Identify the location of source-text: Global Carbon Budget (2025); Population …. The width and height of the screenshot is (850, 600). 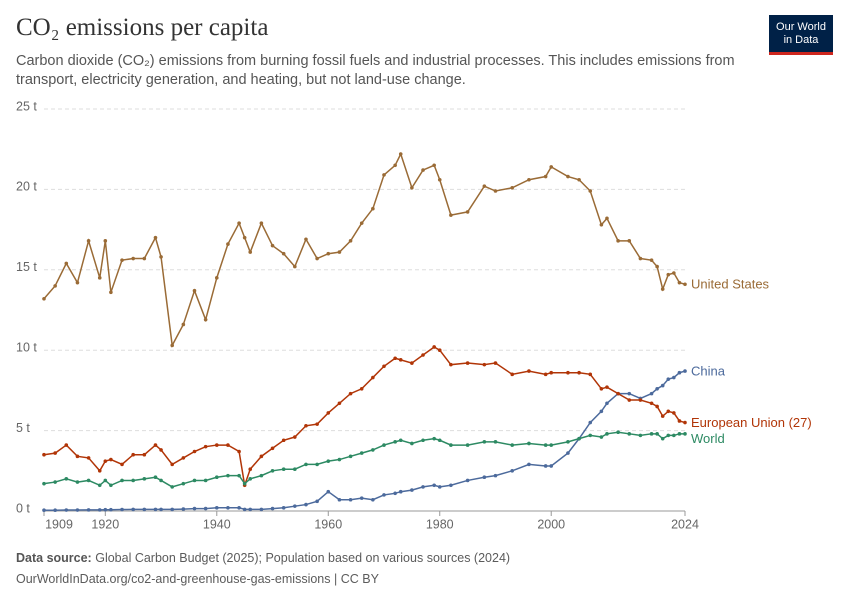
(303, 558).